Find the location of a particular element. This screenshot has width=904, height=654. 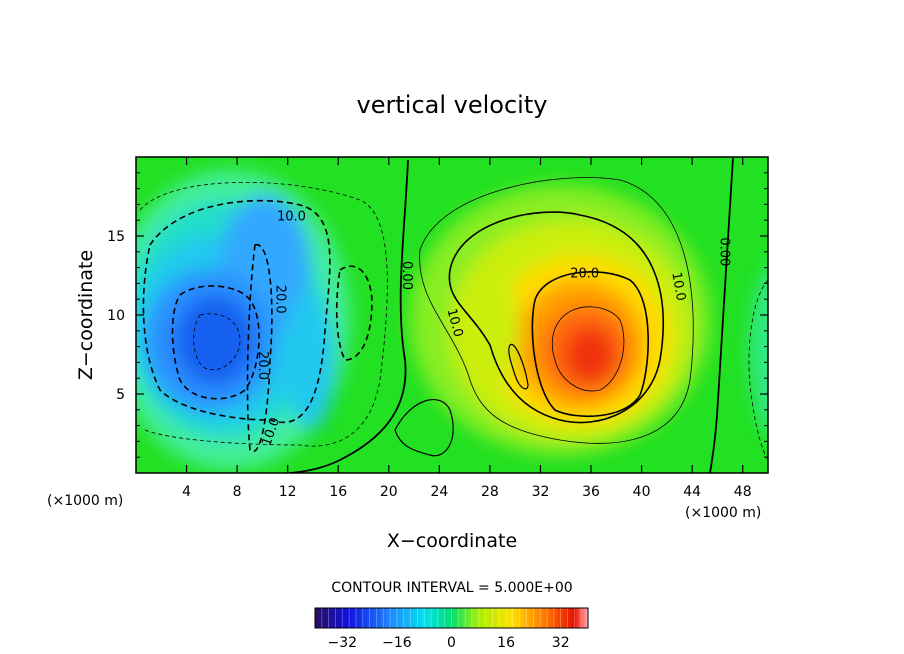

y-tick-label: 5 is located at coordinates (120, 395).